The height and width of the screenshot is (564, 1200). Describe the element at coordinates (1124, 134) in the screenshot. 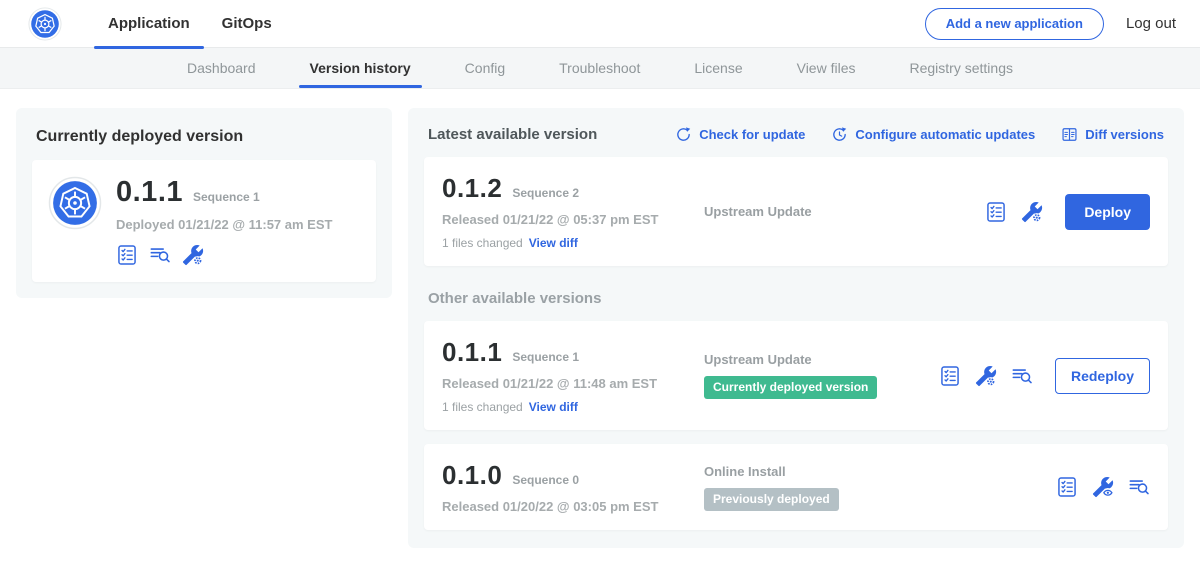

I see `diff-versions-label: Diff versions` at that location.